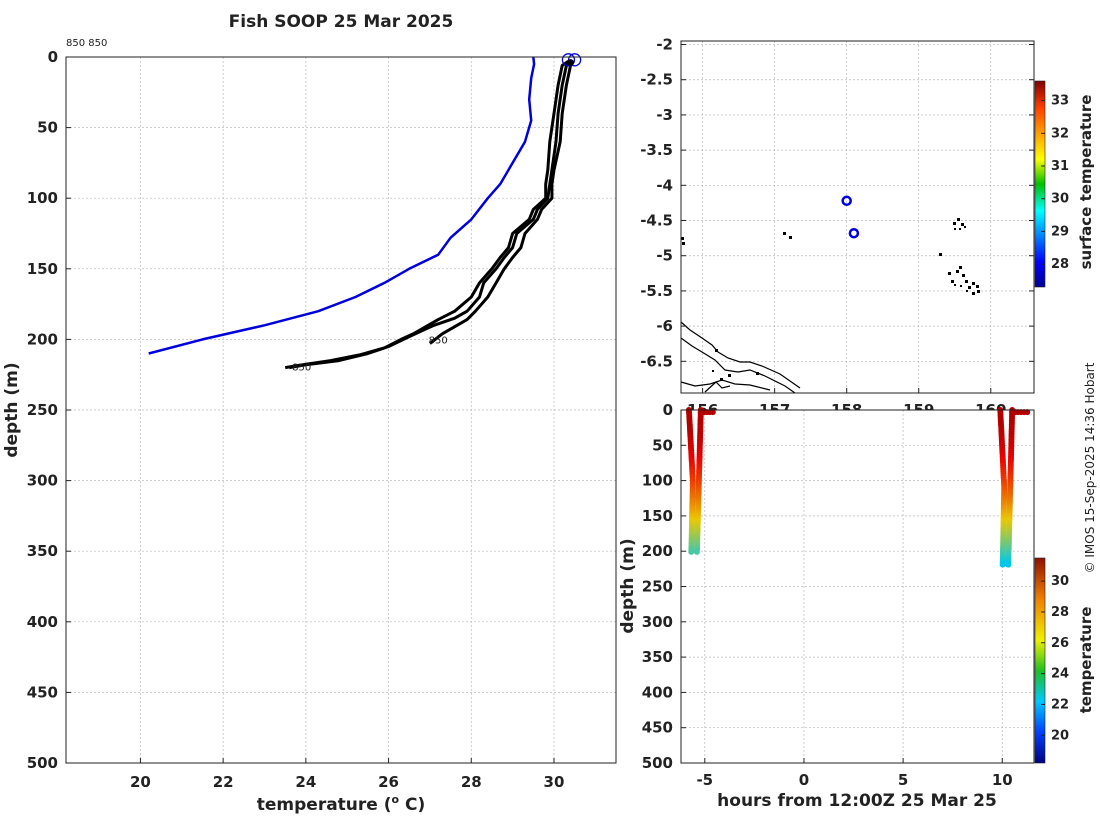  I want to click on profile-y-axis-label: depth (m), so click(12, 409).